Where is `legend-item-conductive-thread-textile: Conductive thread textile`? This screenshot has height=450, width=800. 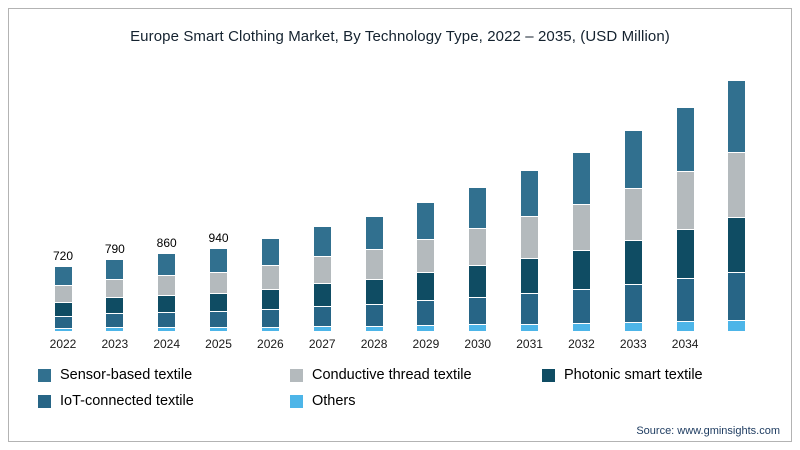 legend-item-conductive-thread-textile: Conductive thread textile is located at coordinates (416, 375).